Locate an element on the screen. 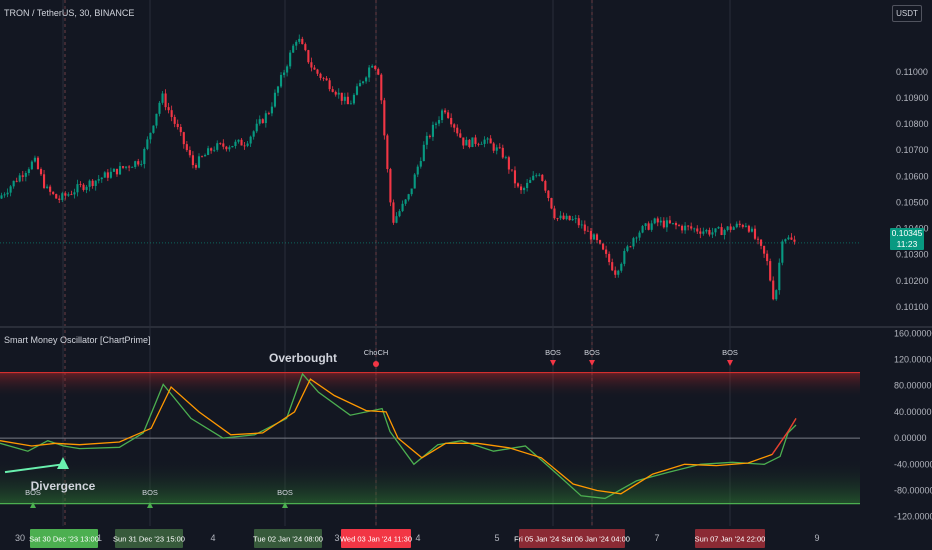 Image resolution: width=932 pixels, height=550 pixels. time-highlight-label: Wed 03 Jan '24 11:30 is located at coordinates (376, 538).